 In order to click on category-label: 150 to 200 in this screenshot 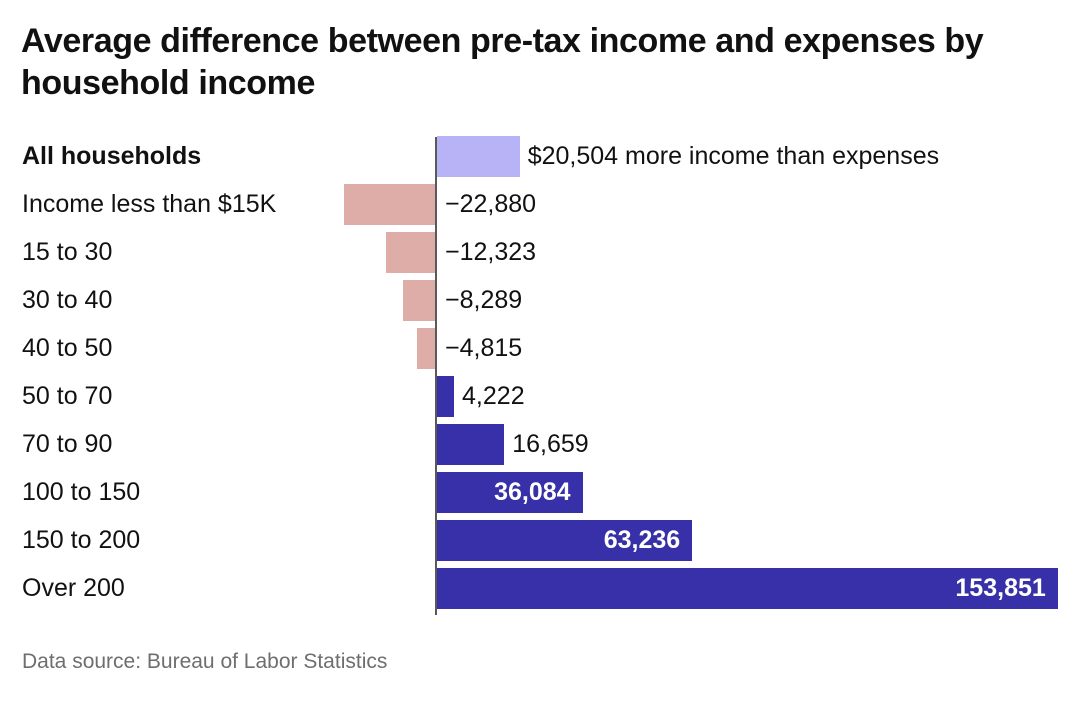, I will do `click(81, 540)`.